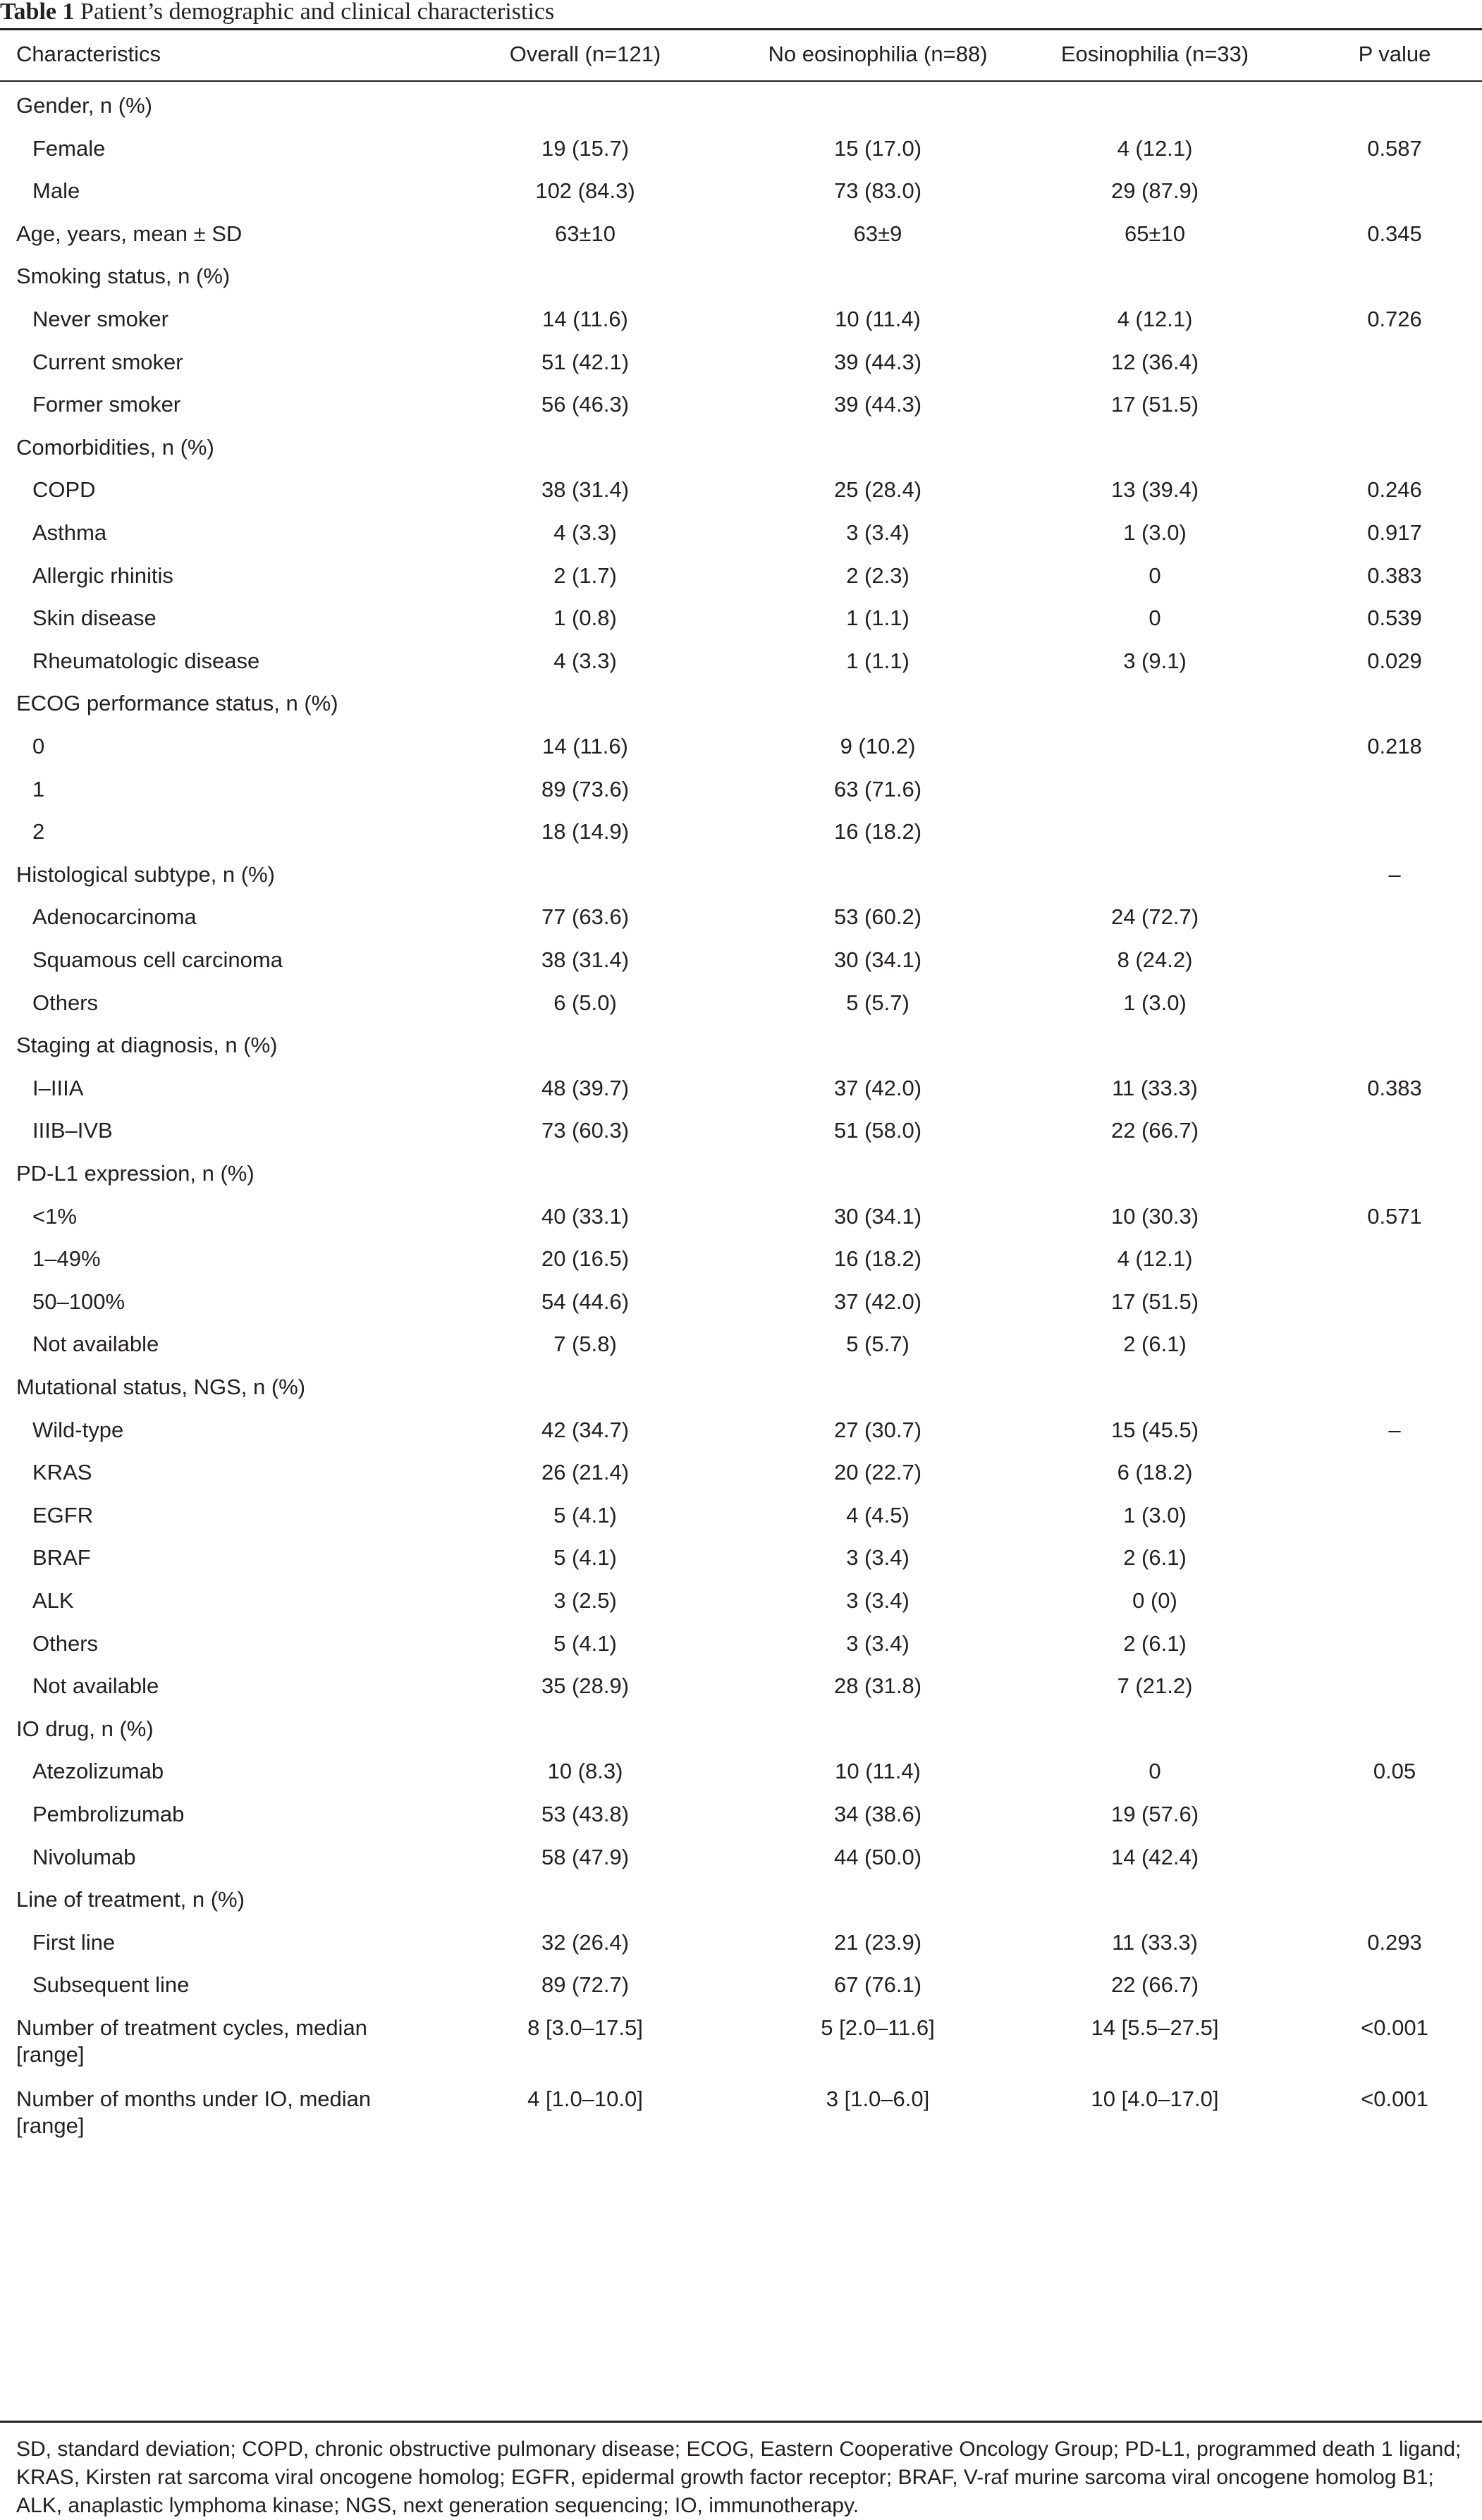  Describe the element at coordinates (38, 788) in the screenshot. I see `cell-characteristic: 1` at that location.